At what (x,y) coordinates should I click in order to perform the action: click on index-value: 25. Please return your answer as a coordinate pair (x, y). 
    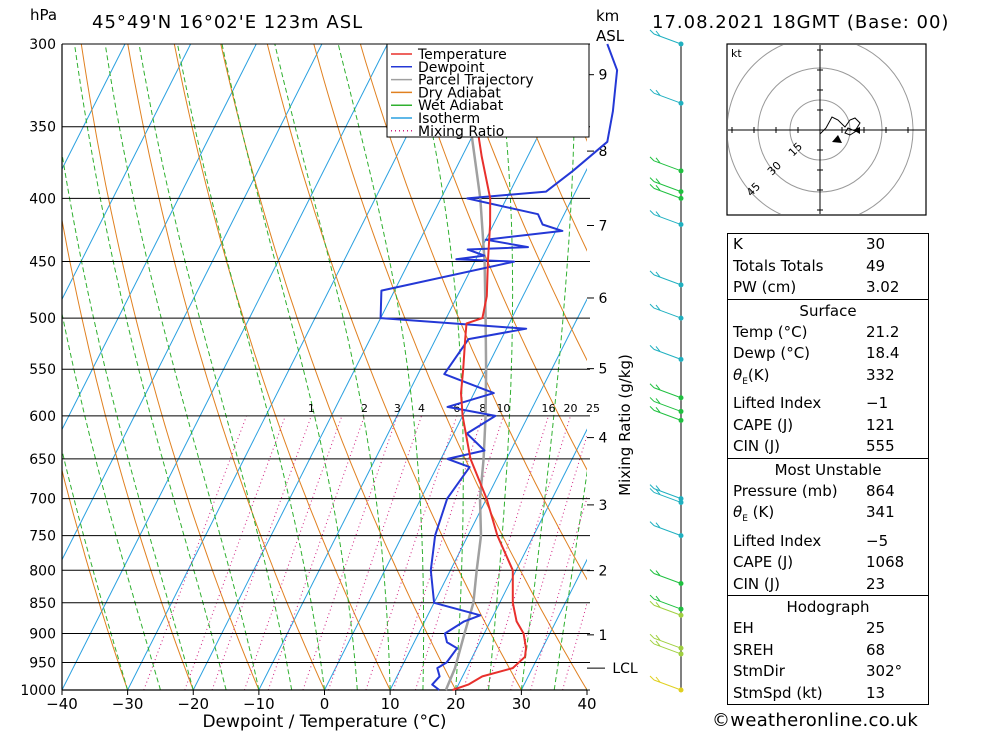
    Looking at the image, I should click on (876, 628).